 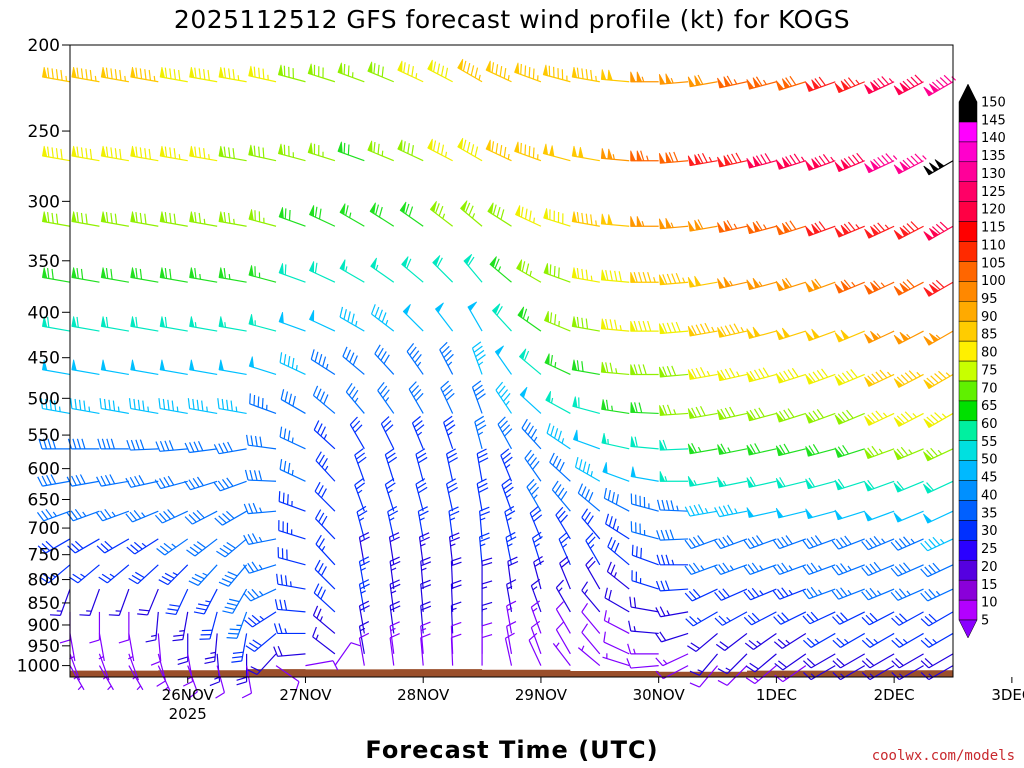 What do you see at coordinates (989, 585) in the screenshot?
I see `colorbar-tick-label: 15` at bounding box center [989, 585].